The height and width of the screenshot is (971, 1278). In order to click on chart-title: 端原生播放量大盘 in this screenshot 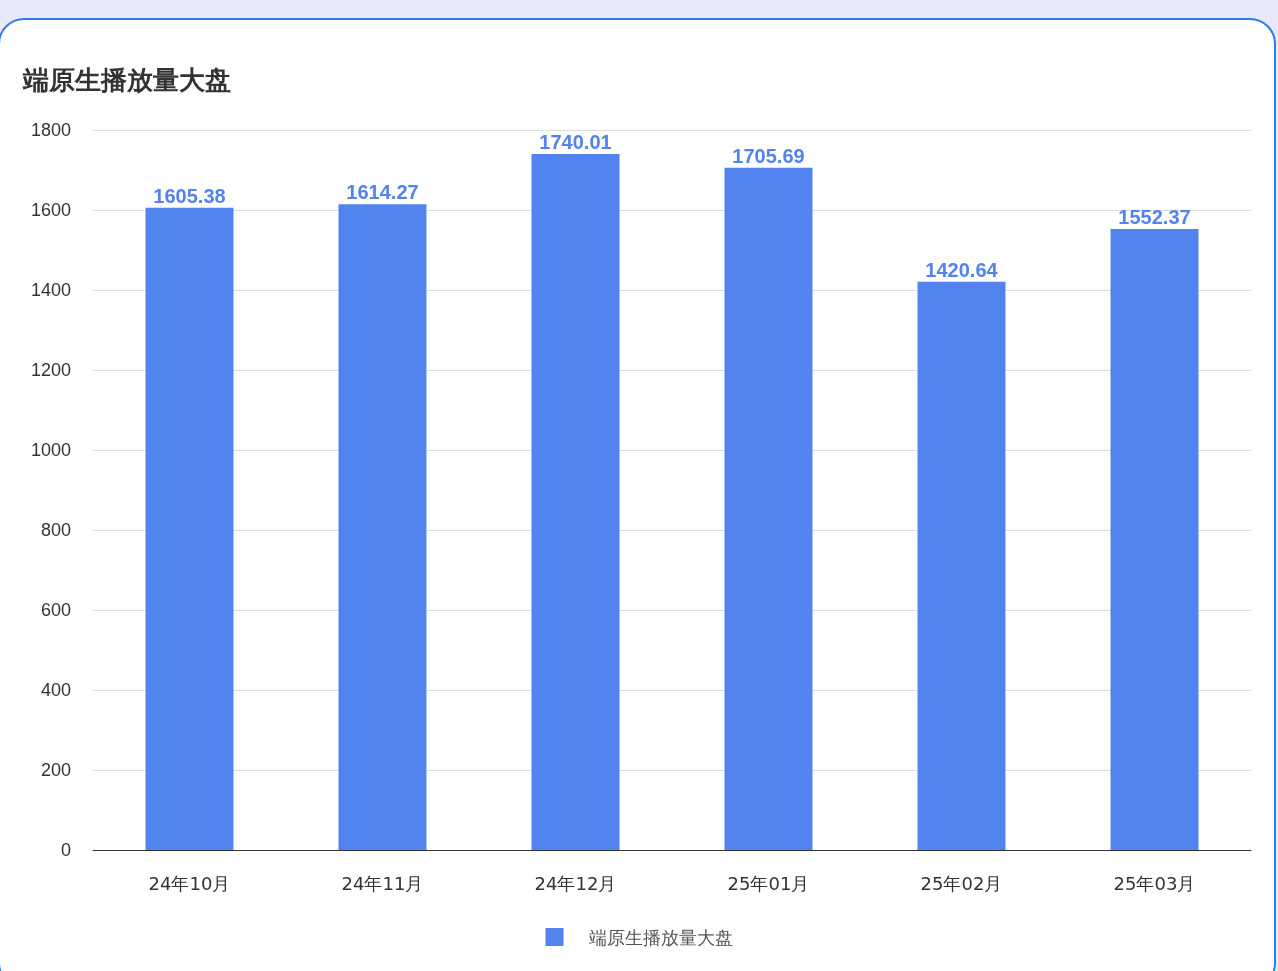, I will do `click(126, 80)`.